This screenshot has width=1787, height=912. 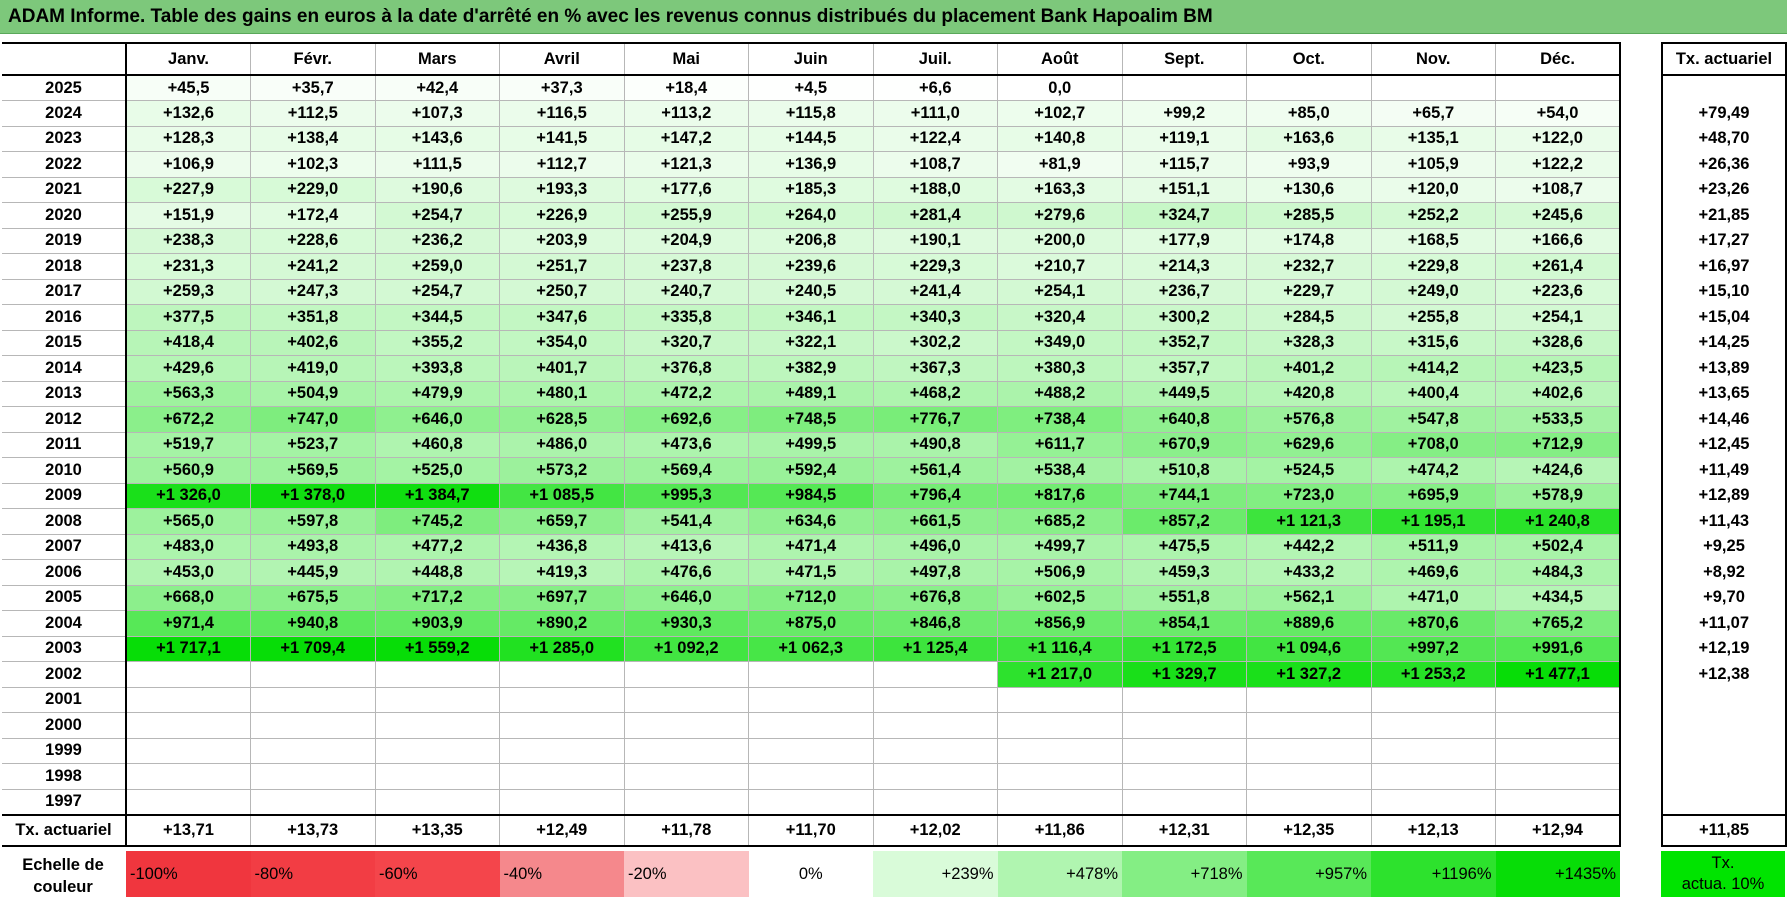 I want to click on gain-cell: +469,6, so click(x=1433, y=572).